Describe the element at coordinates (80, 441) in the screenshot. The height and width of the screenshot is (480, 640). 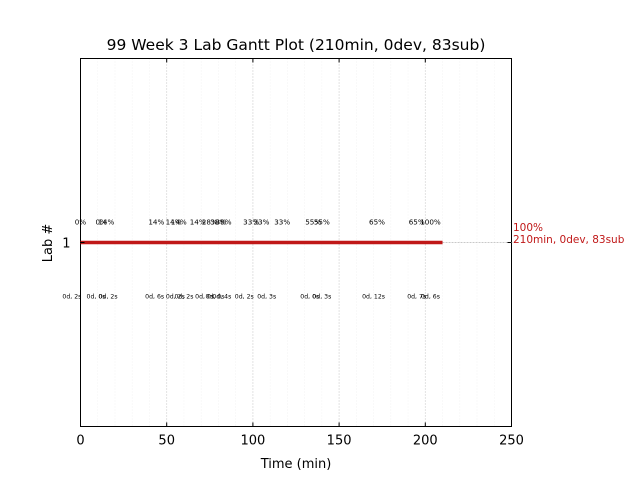
I see `x-tick-label: 0` at that location.